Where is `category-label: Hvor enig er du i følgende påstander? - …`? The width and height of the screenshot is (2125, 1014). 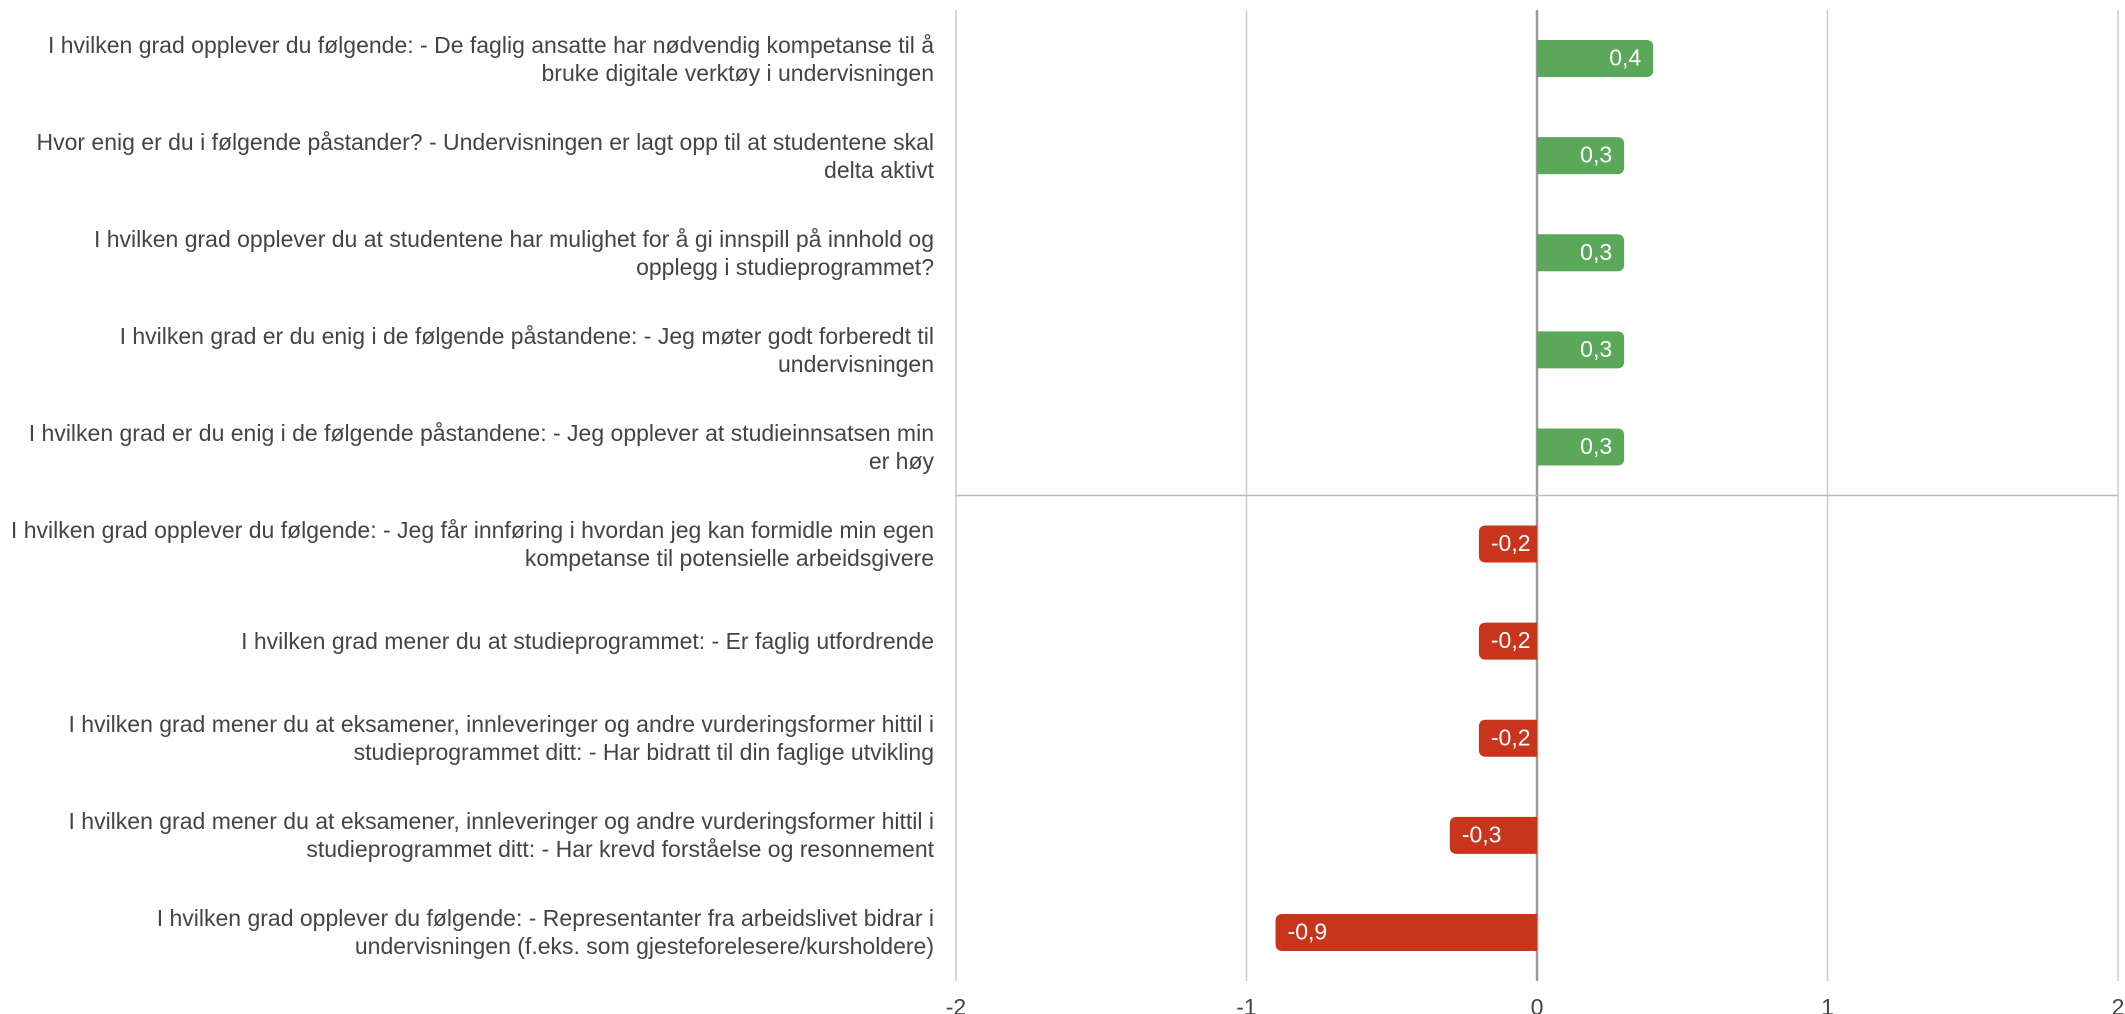 category-label: Hvor enig er du i følgende påstander? - … is located at coordinates (485, 155).